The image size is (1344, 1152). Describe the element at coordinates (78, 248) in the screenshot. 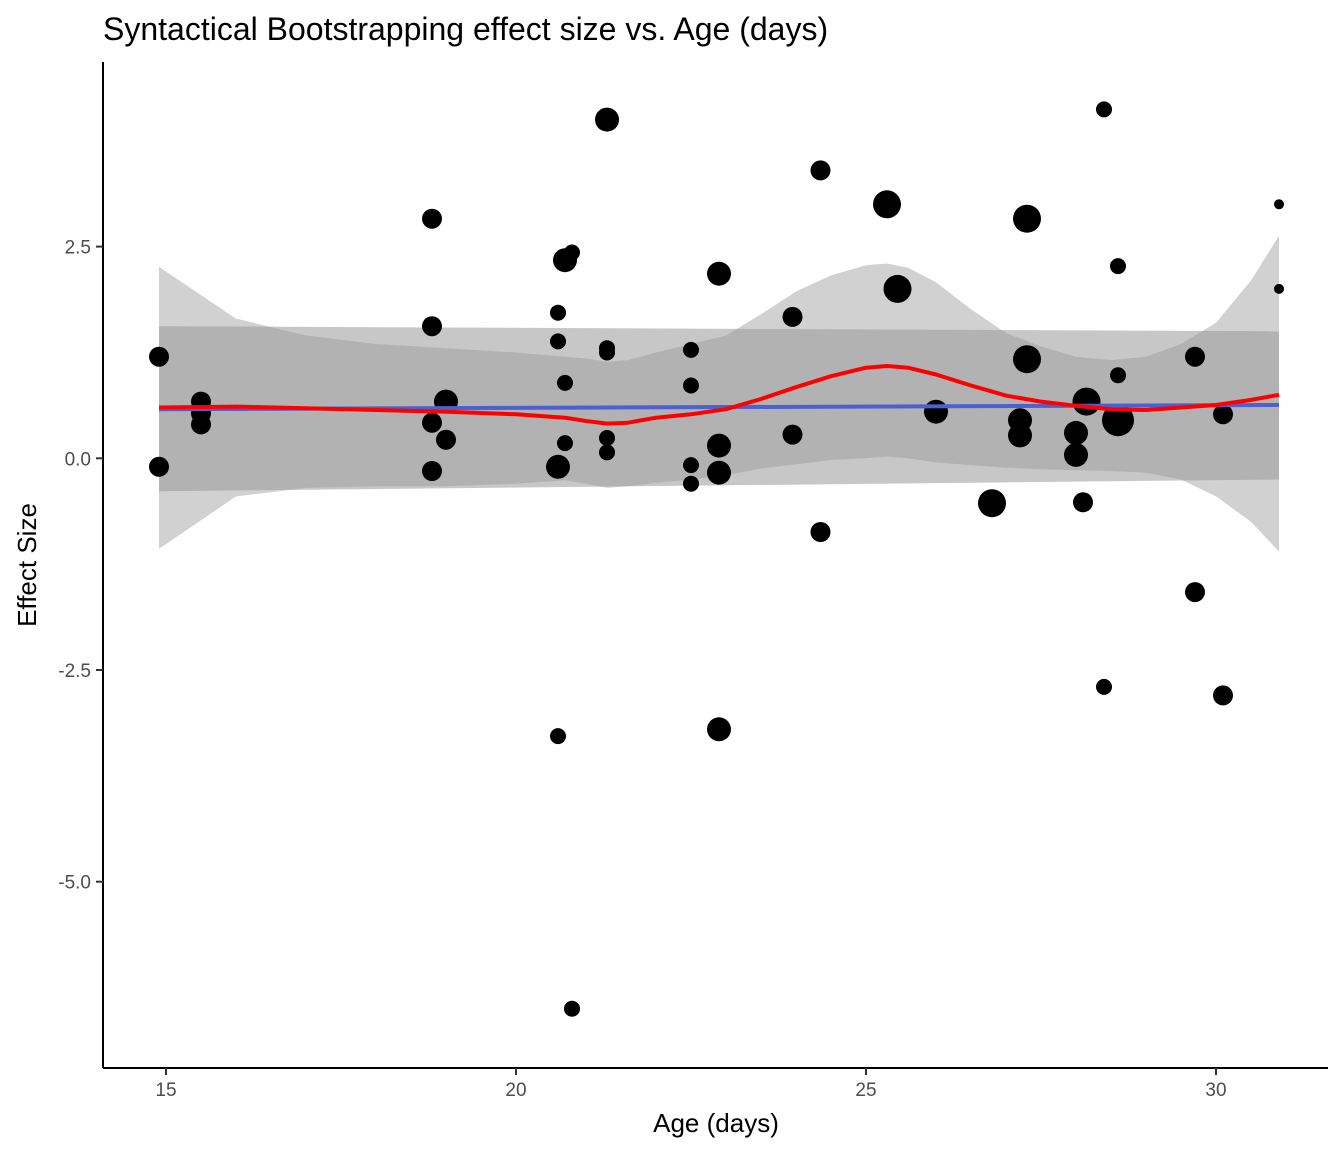

I see `y-tick-label: 2.5` at that location.